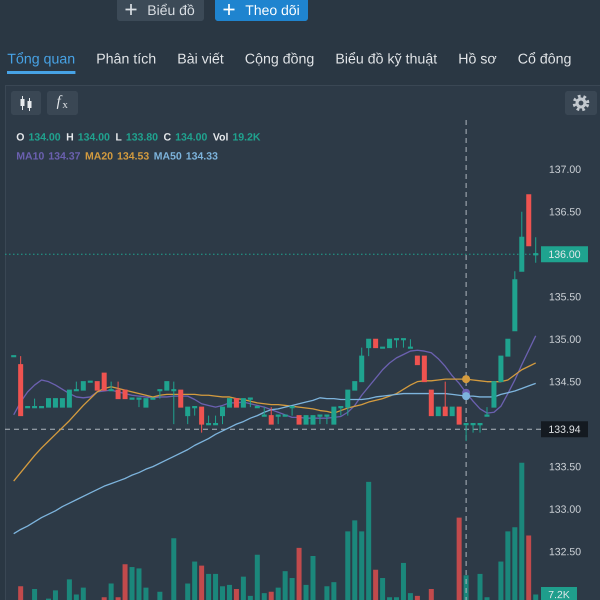 The height and width of the screenshot is (600, 600). I want to click on y-tick-label: 135.50, so click(565, 296).